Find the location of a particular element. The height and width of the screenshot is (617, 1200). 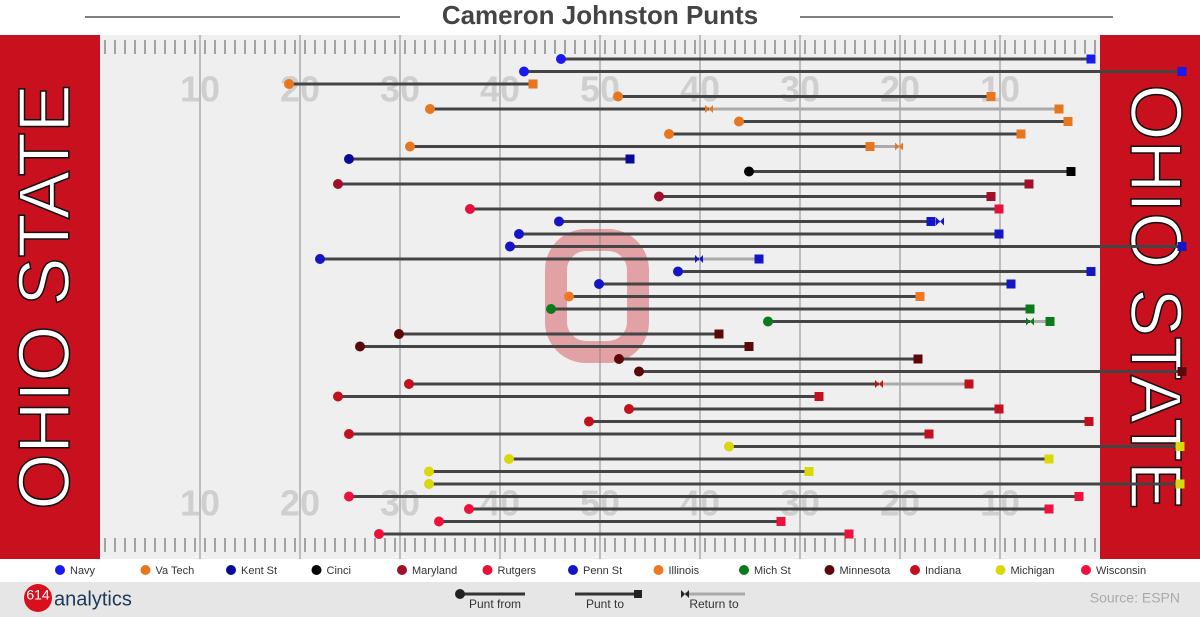

key-label: Punt to is located at coordinates (605, 604).